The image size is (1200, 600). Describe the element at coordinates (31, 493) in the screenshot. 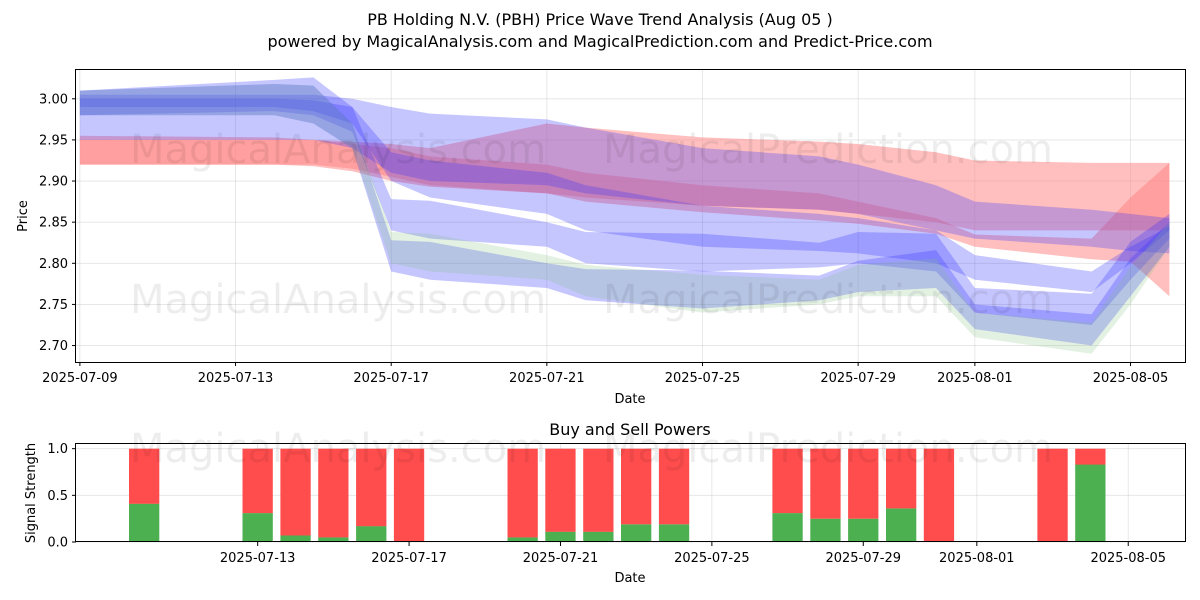

I see `signal-y-axis-label: Signal Strength` at that location.